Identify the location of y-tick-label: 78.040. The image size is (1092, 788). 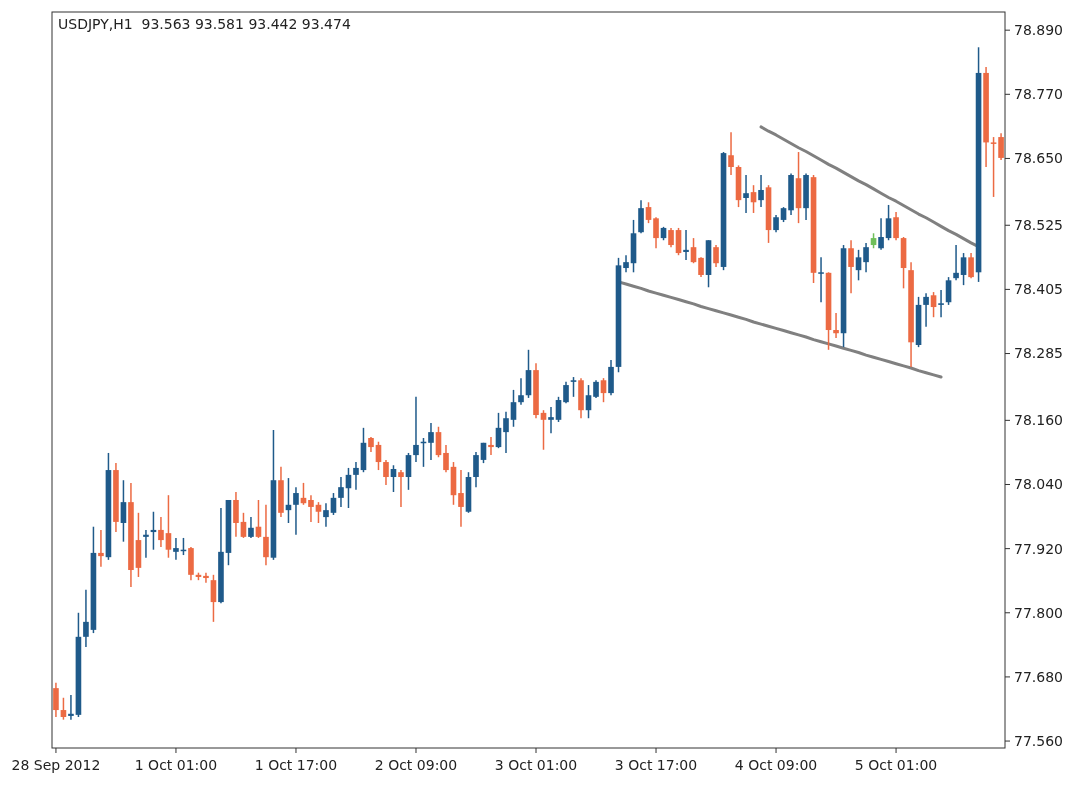
(1038, 484).